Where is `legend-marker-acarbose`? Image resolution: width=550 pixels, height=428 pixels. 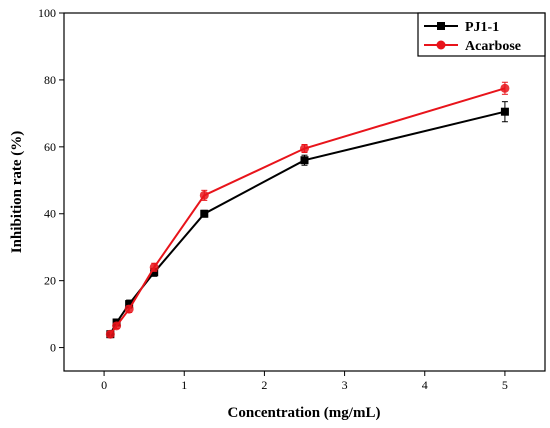
legend-marker-acarbose is located at coordinates (441, 45).